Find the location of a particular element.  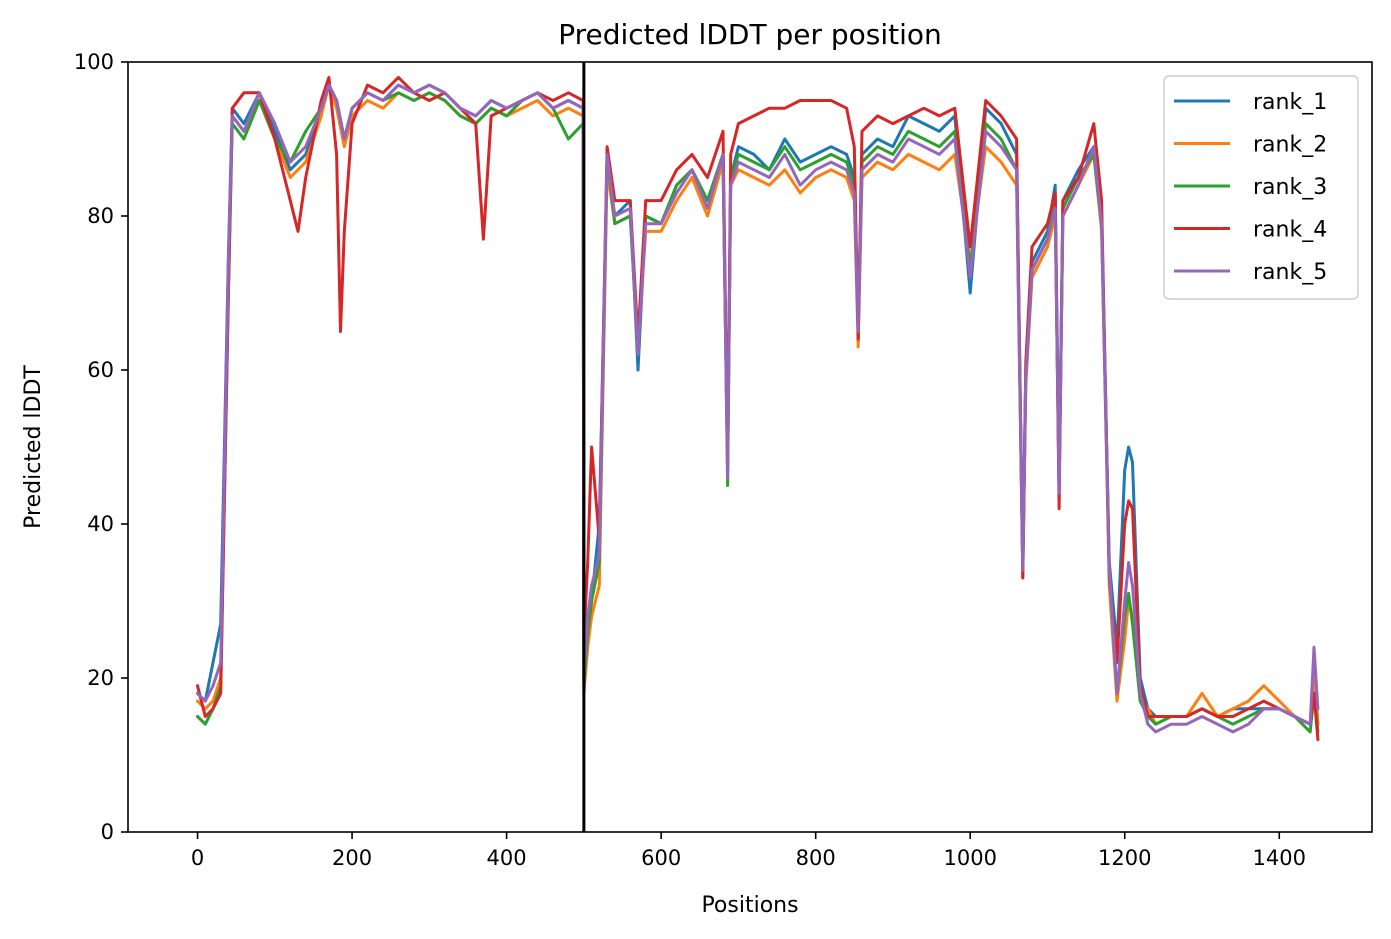

y-tick-label: 60 is located at coordinates (100, 370).